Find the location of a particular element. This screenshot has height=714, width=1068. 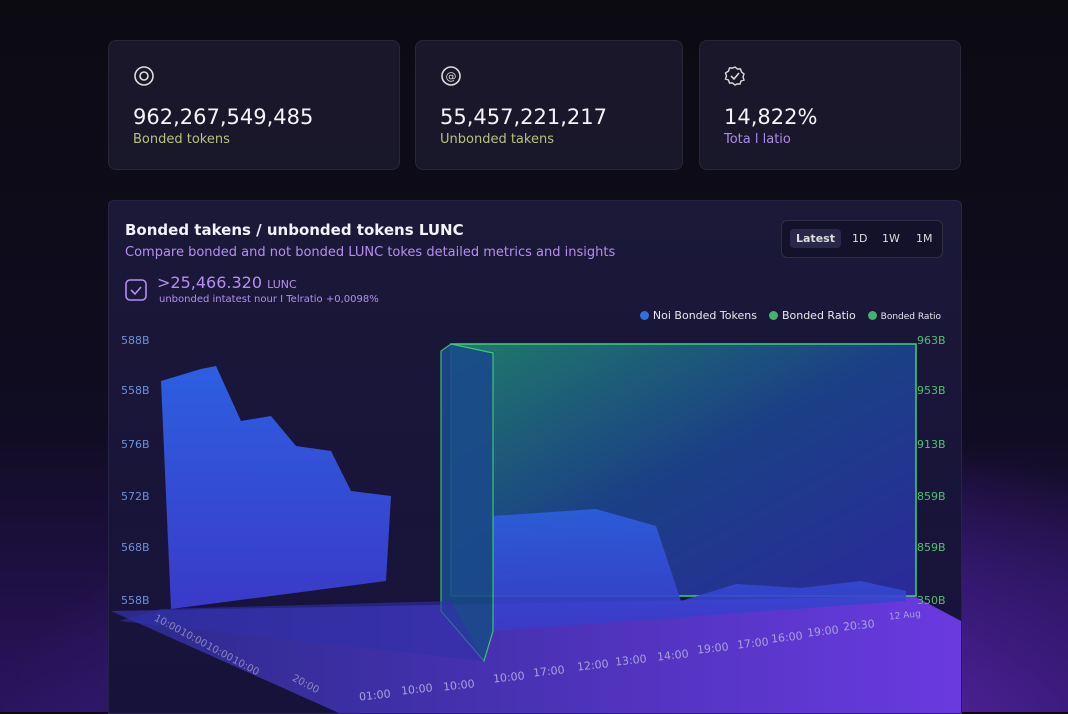

left-axis-label: 576B is located at coordinates (135, 444).